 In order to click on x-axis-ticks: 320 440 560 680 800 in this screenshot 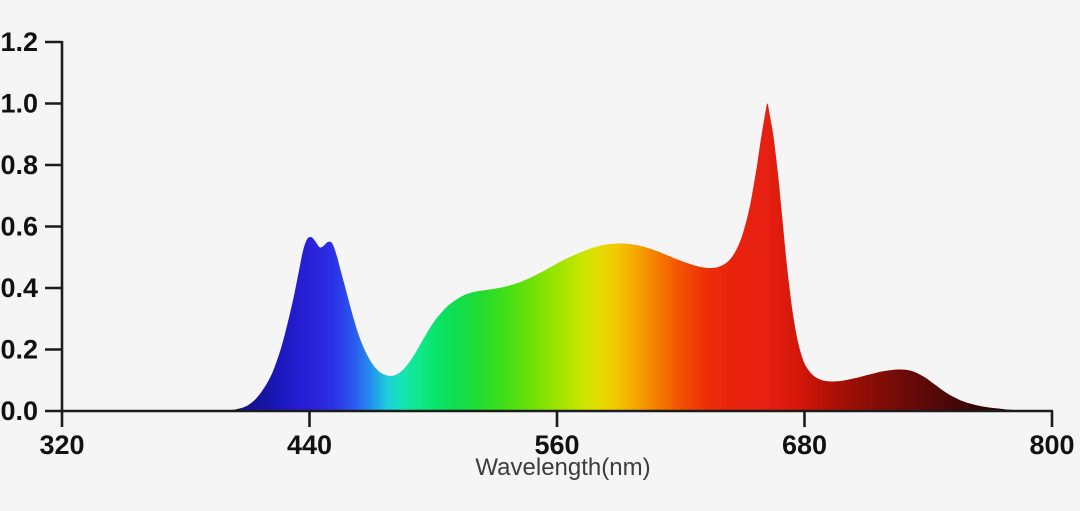, I will do `click(557, 435)`.